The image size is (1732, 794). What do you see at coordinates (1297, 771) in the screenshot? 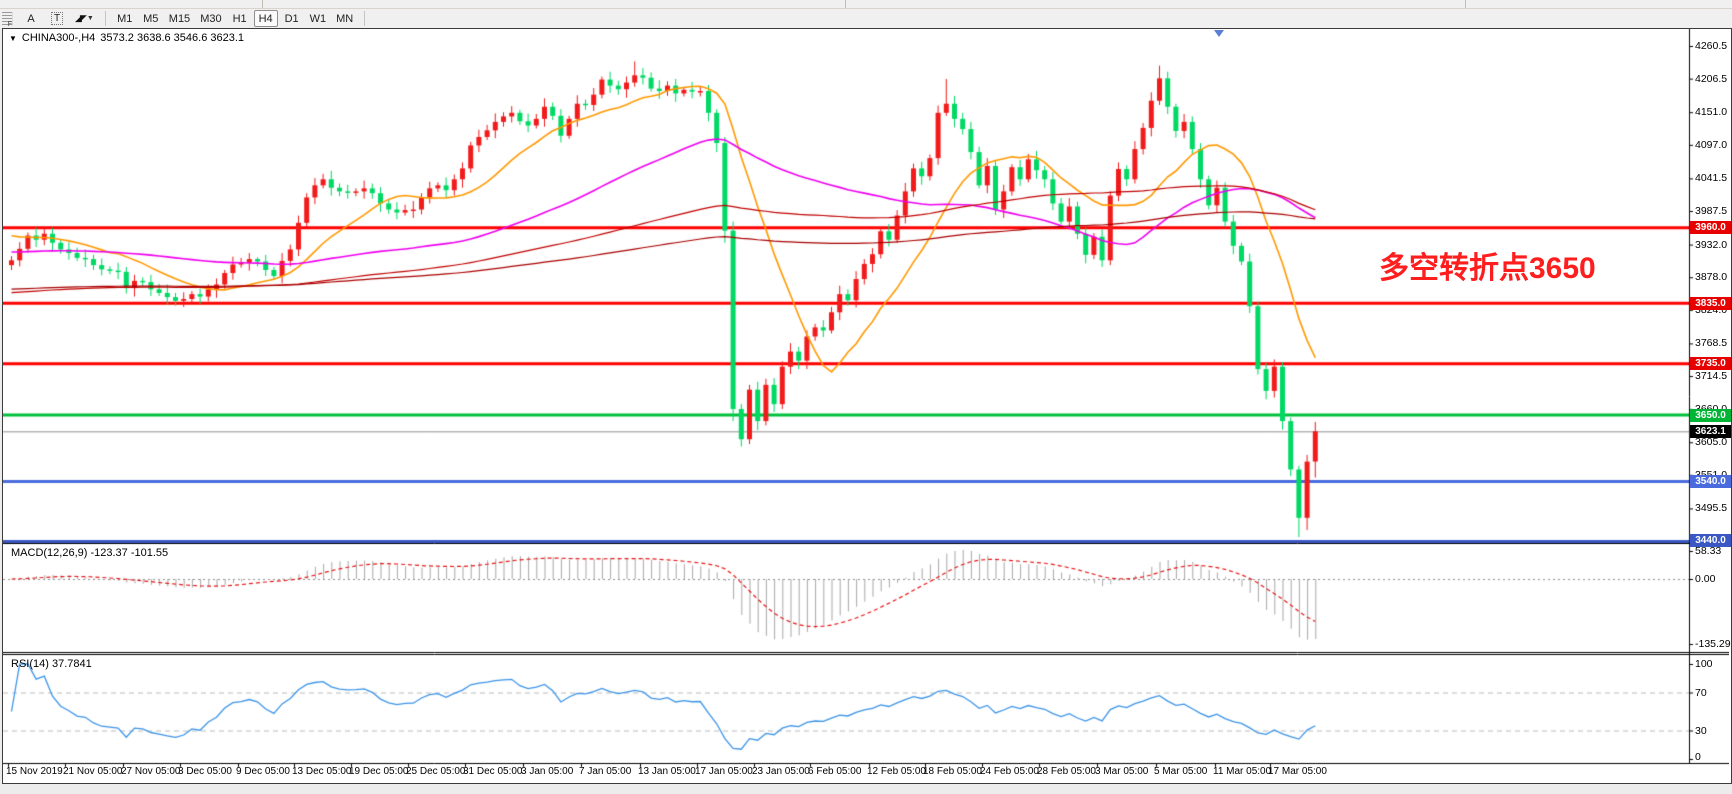
I see `time-scale-label: 17 Mar 05:00` at bounding box center [1297, 771].